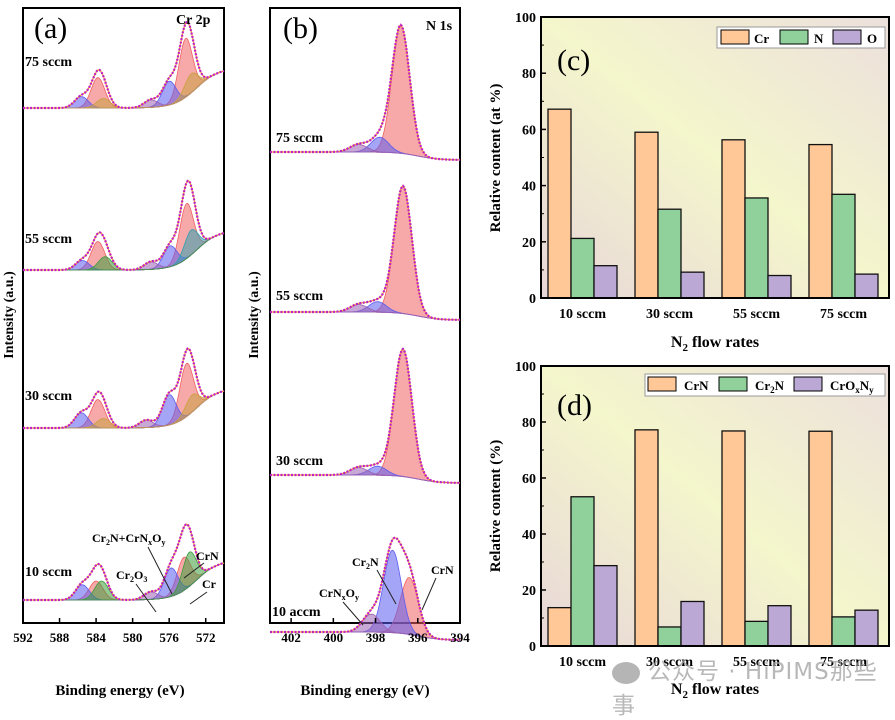  I want to click on panel-d-bar-croxny-75-sccm, so click(866, 628).